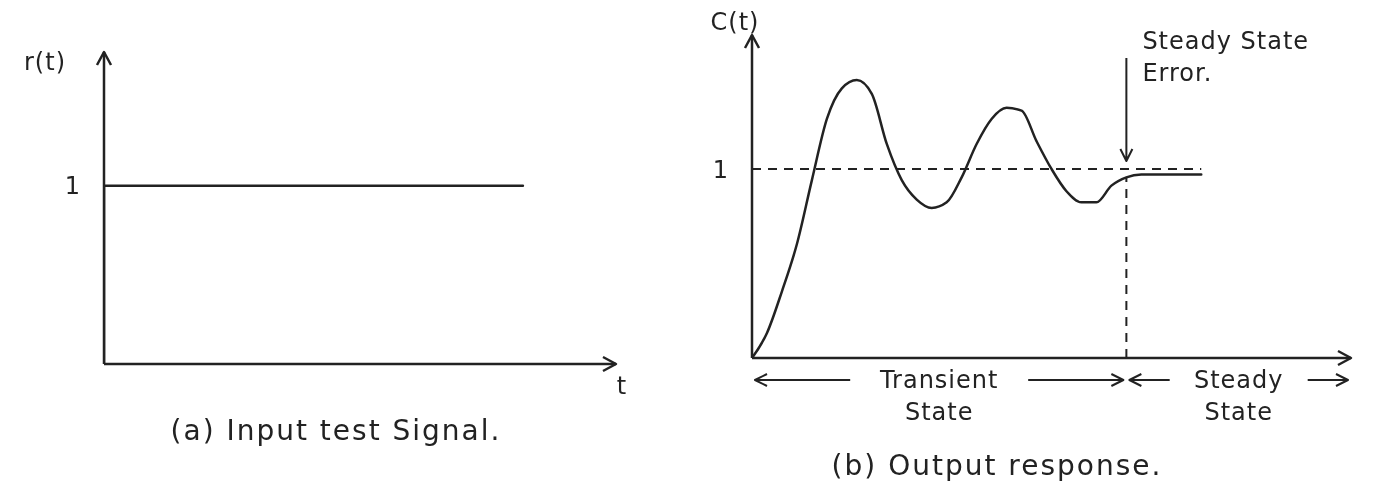  I want to click on text: (a) Input test Signal., so click(336, 430).